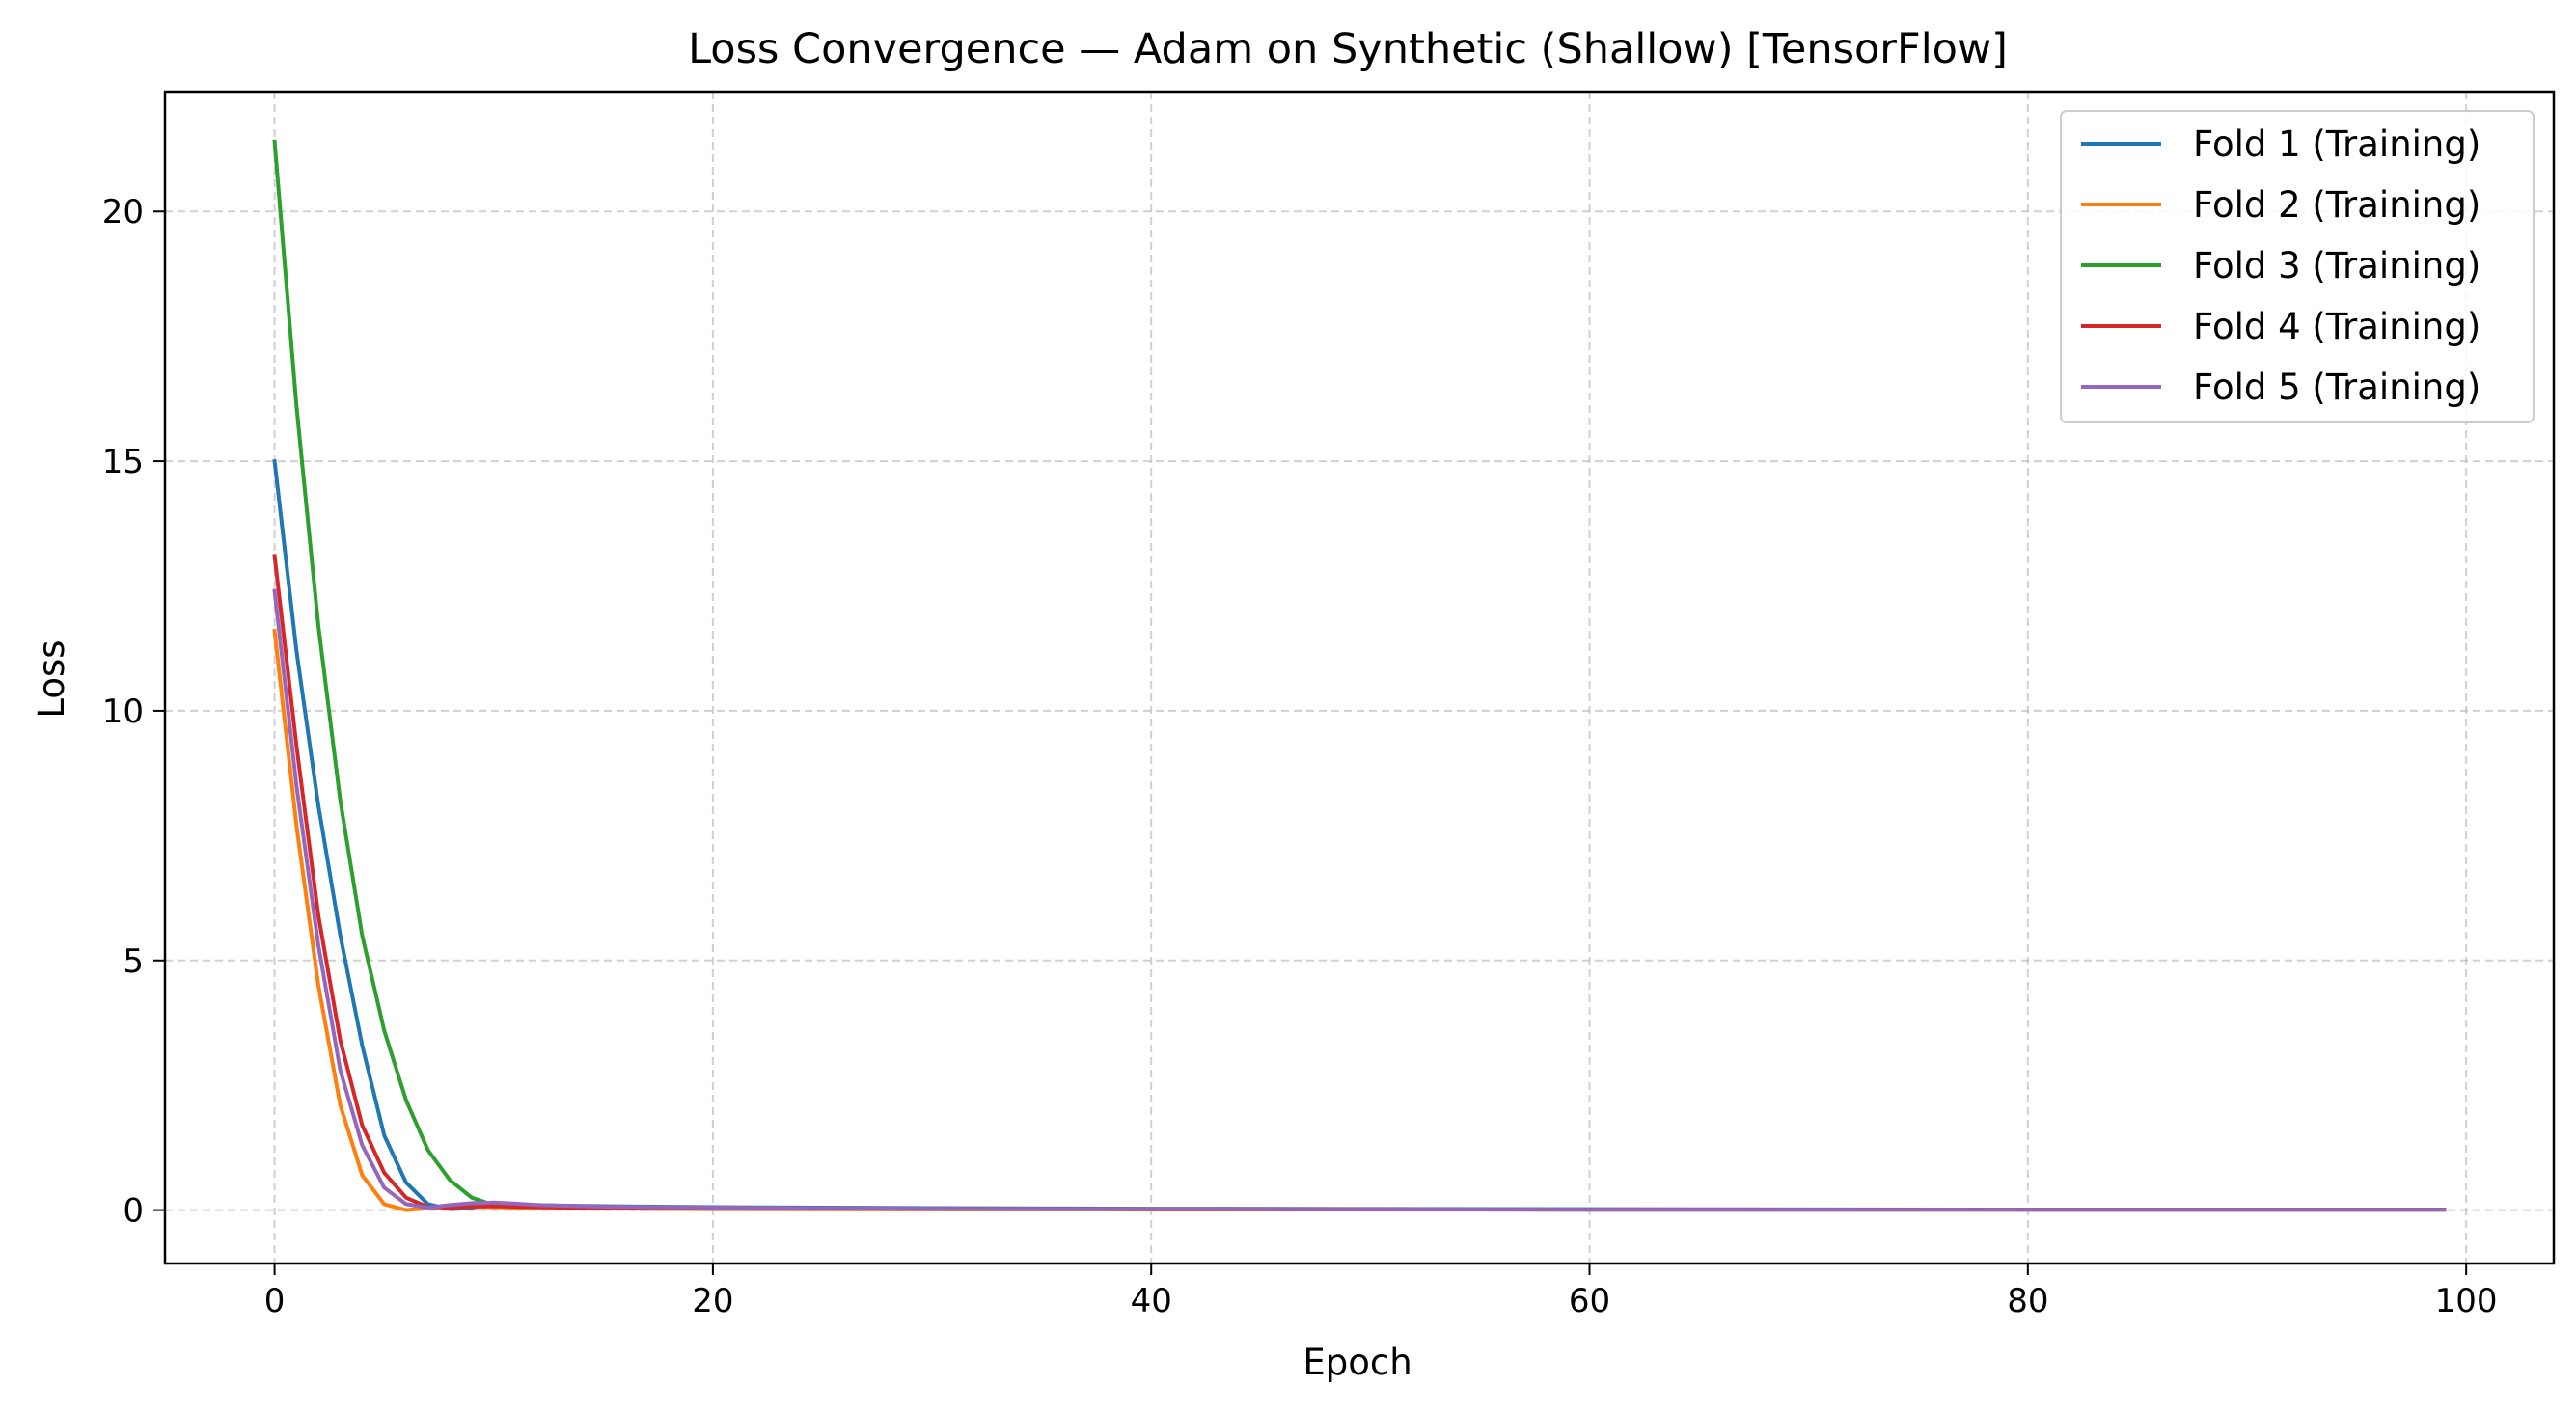 The height and width of the screenshot is (1414, 2576). I want to click on y-axis-label: Loss, so click(52, 678).